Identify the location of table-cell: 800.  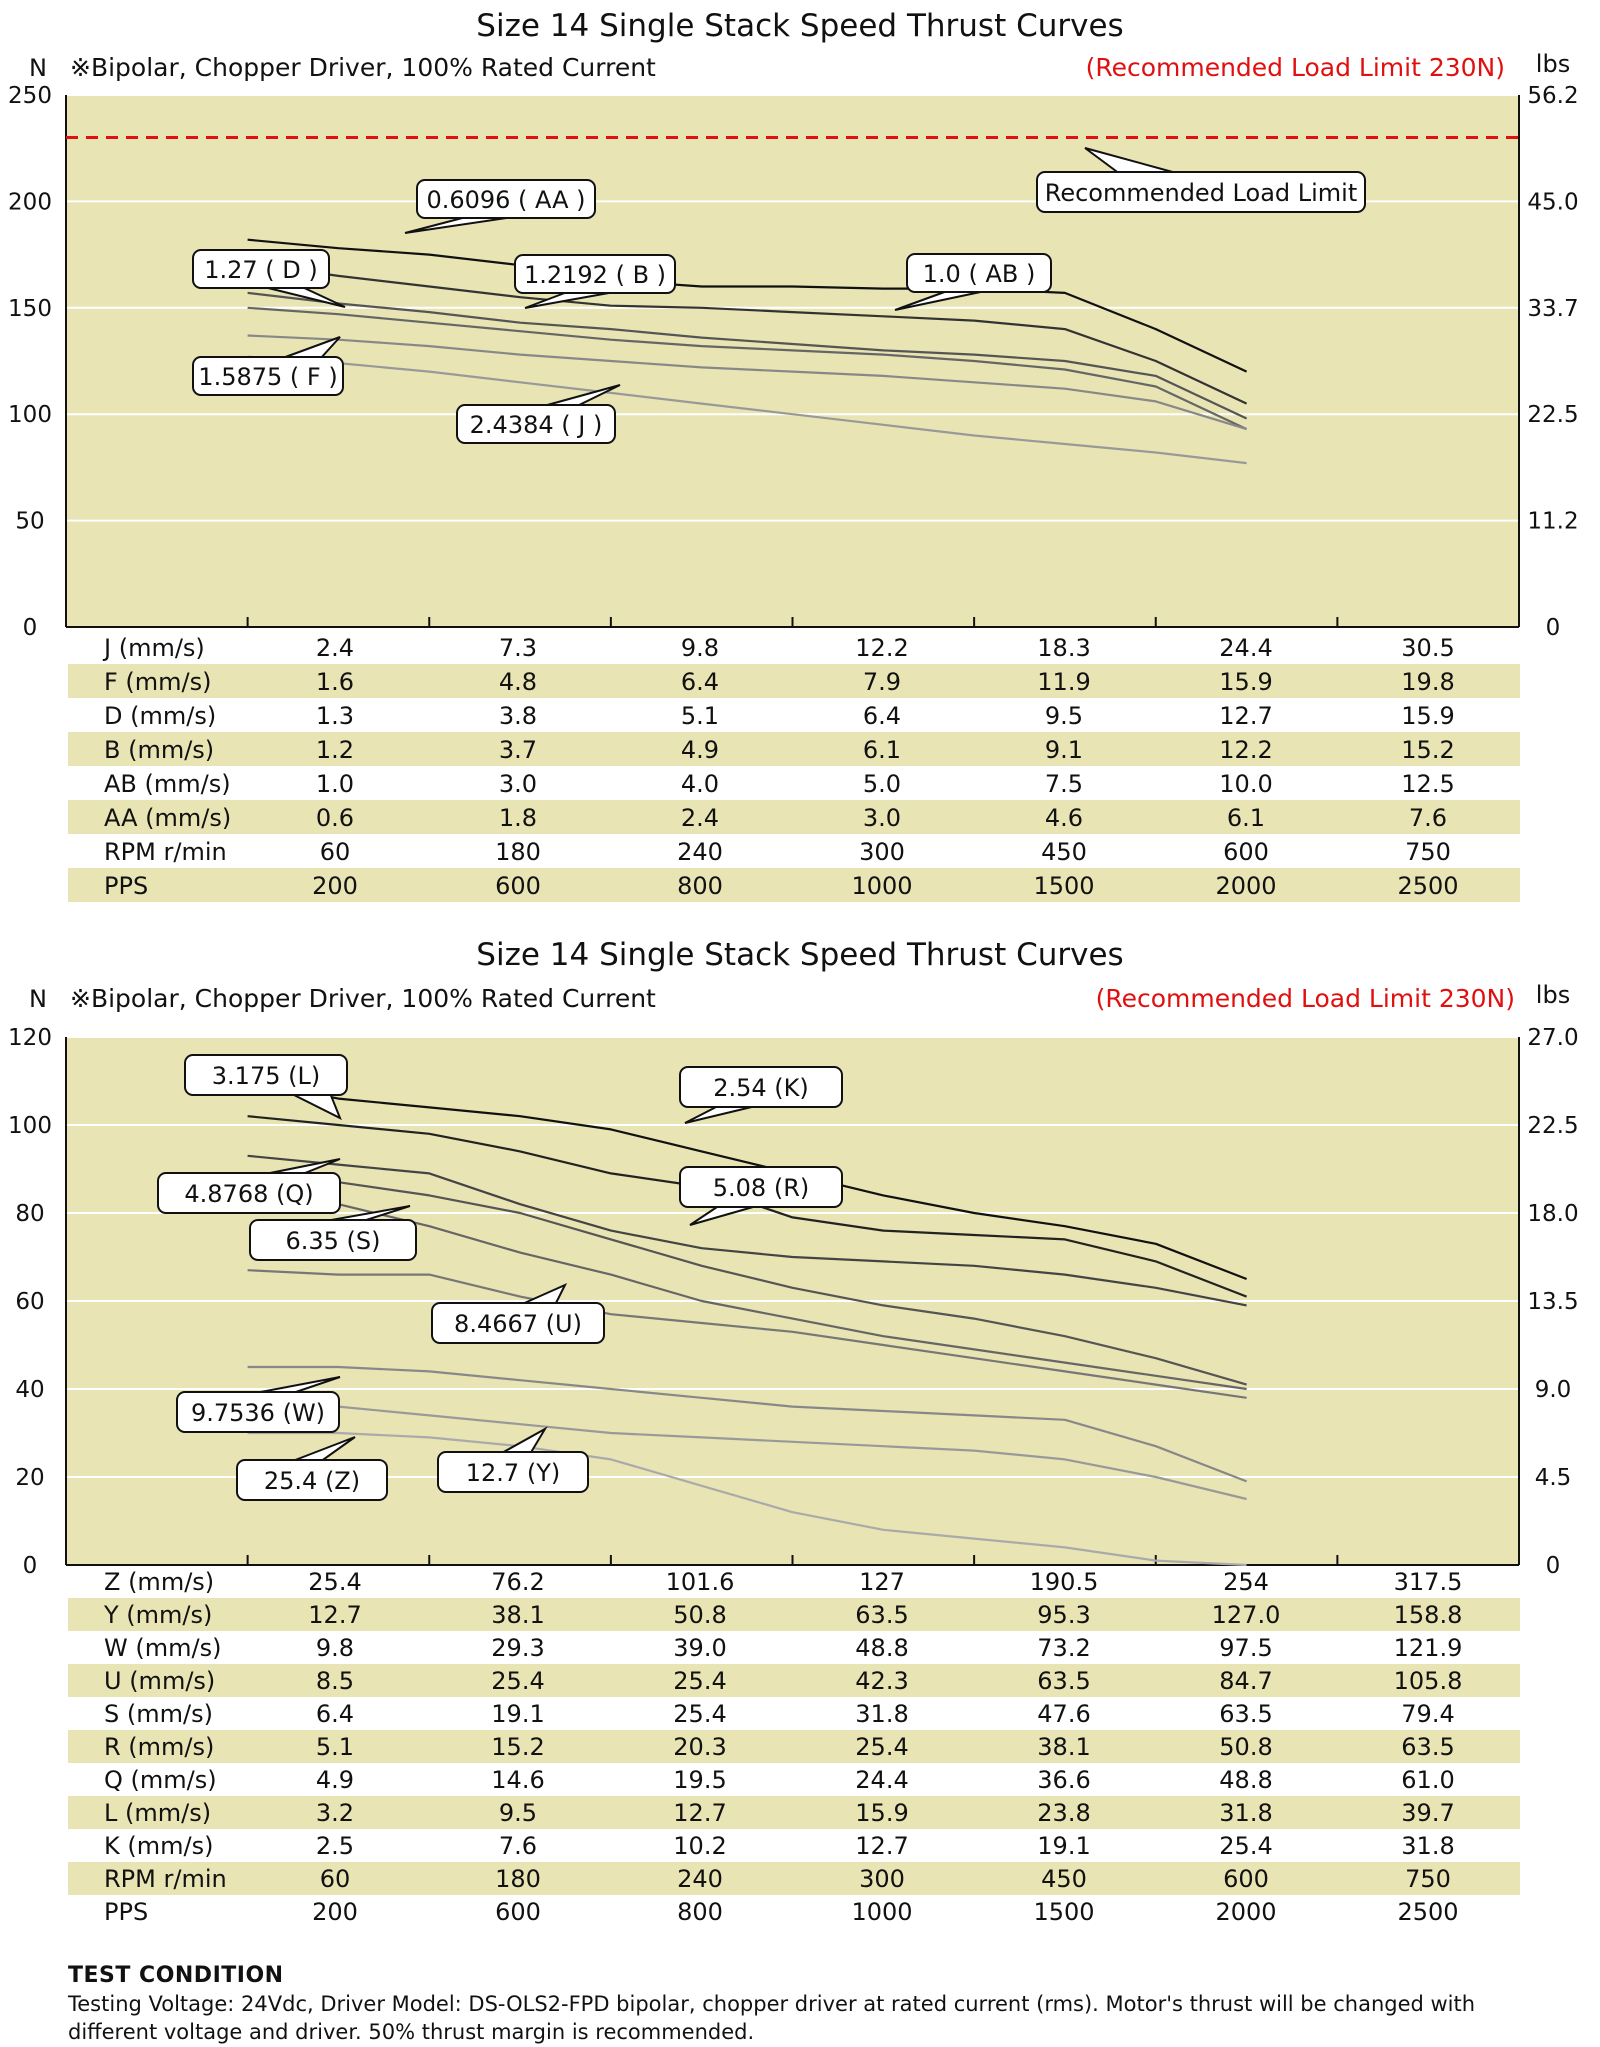
(700, 886).